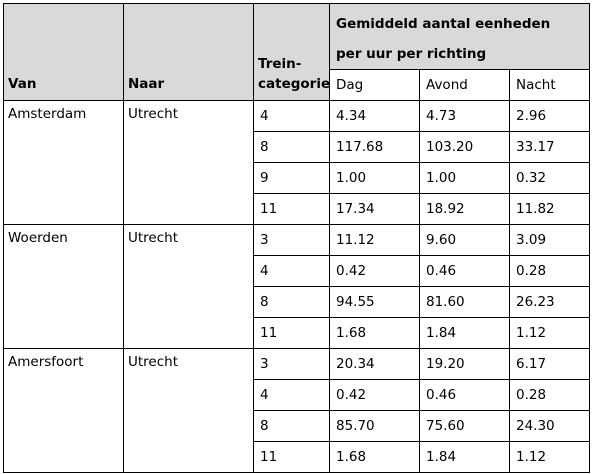  I want to click on cell-avond: 103.20, so click(464, 147).